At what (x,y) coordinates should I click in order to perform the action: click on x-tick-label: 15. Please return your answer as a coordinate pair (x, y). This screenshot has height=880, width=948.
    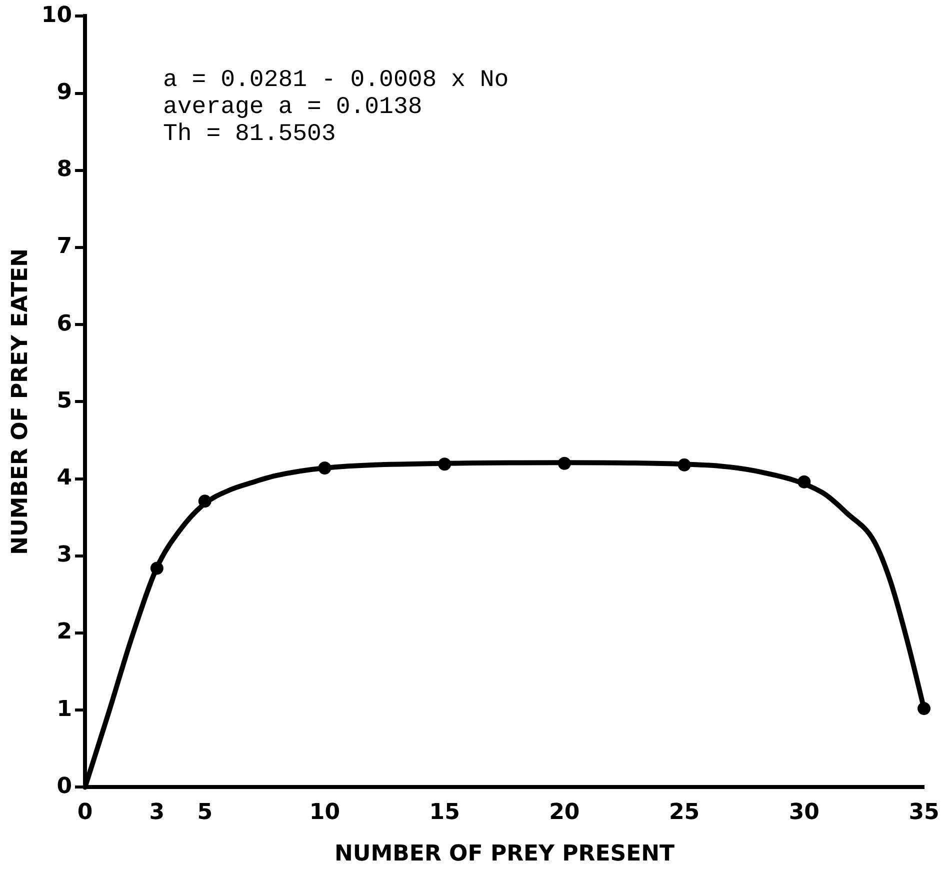
    Looking at the image, I should click on (444, 813).